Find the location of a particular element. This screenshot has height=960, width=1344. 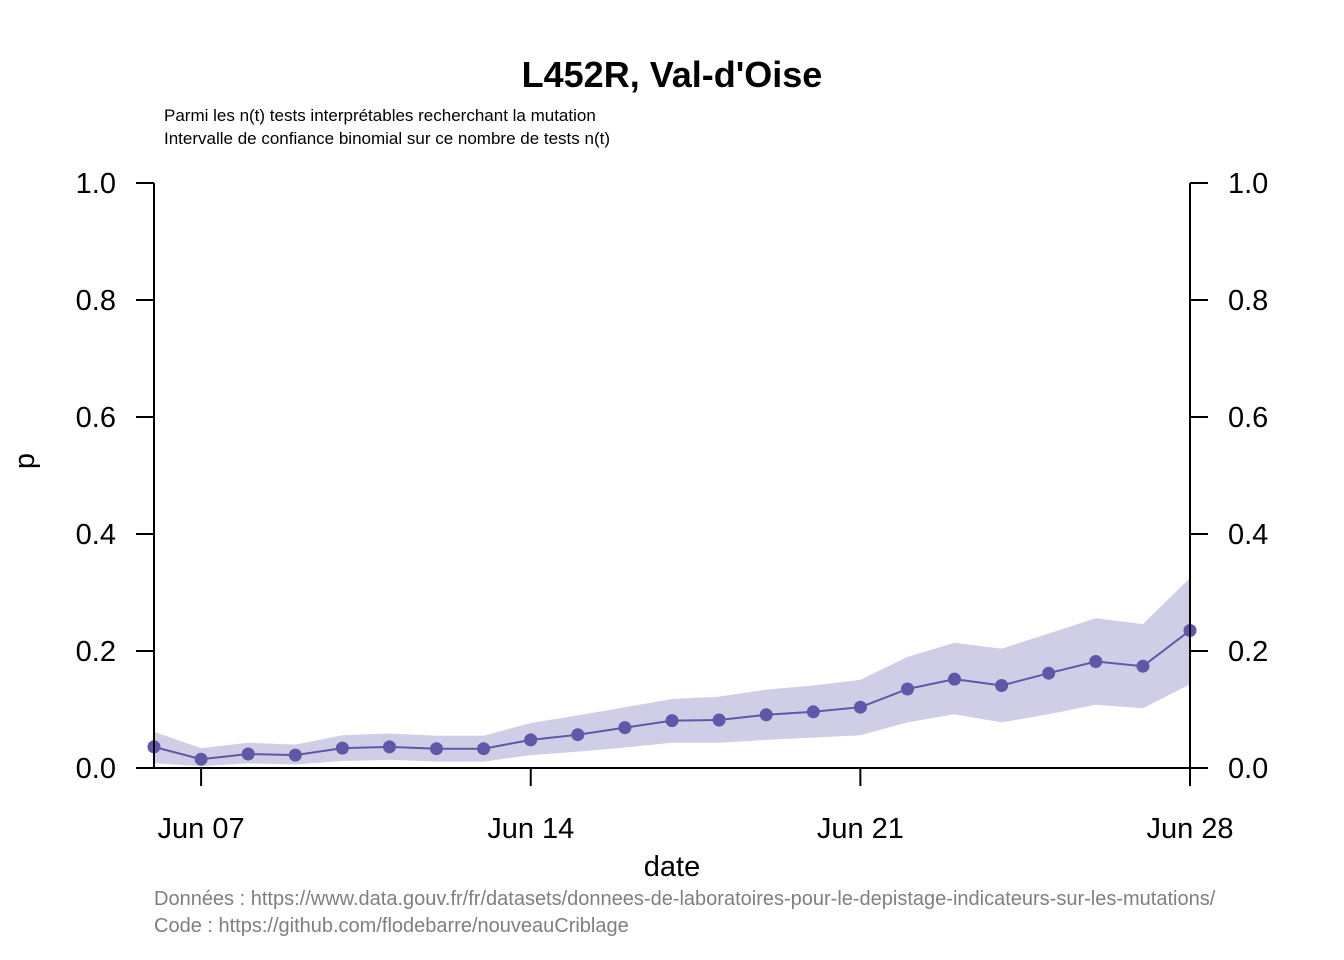

x-tick-label: Jun 28 is located at coordinates (1189, 829).